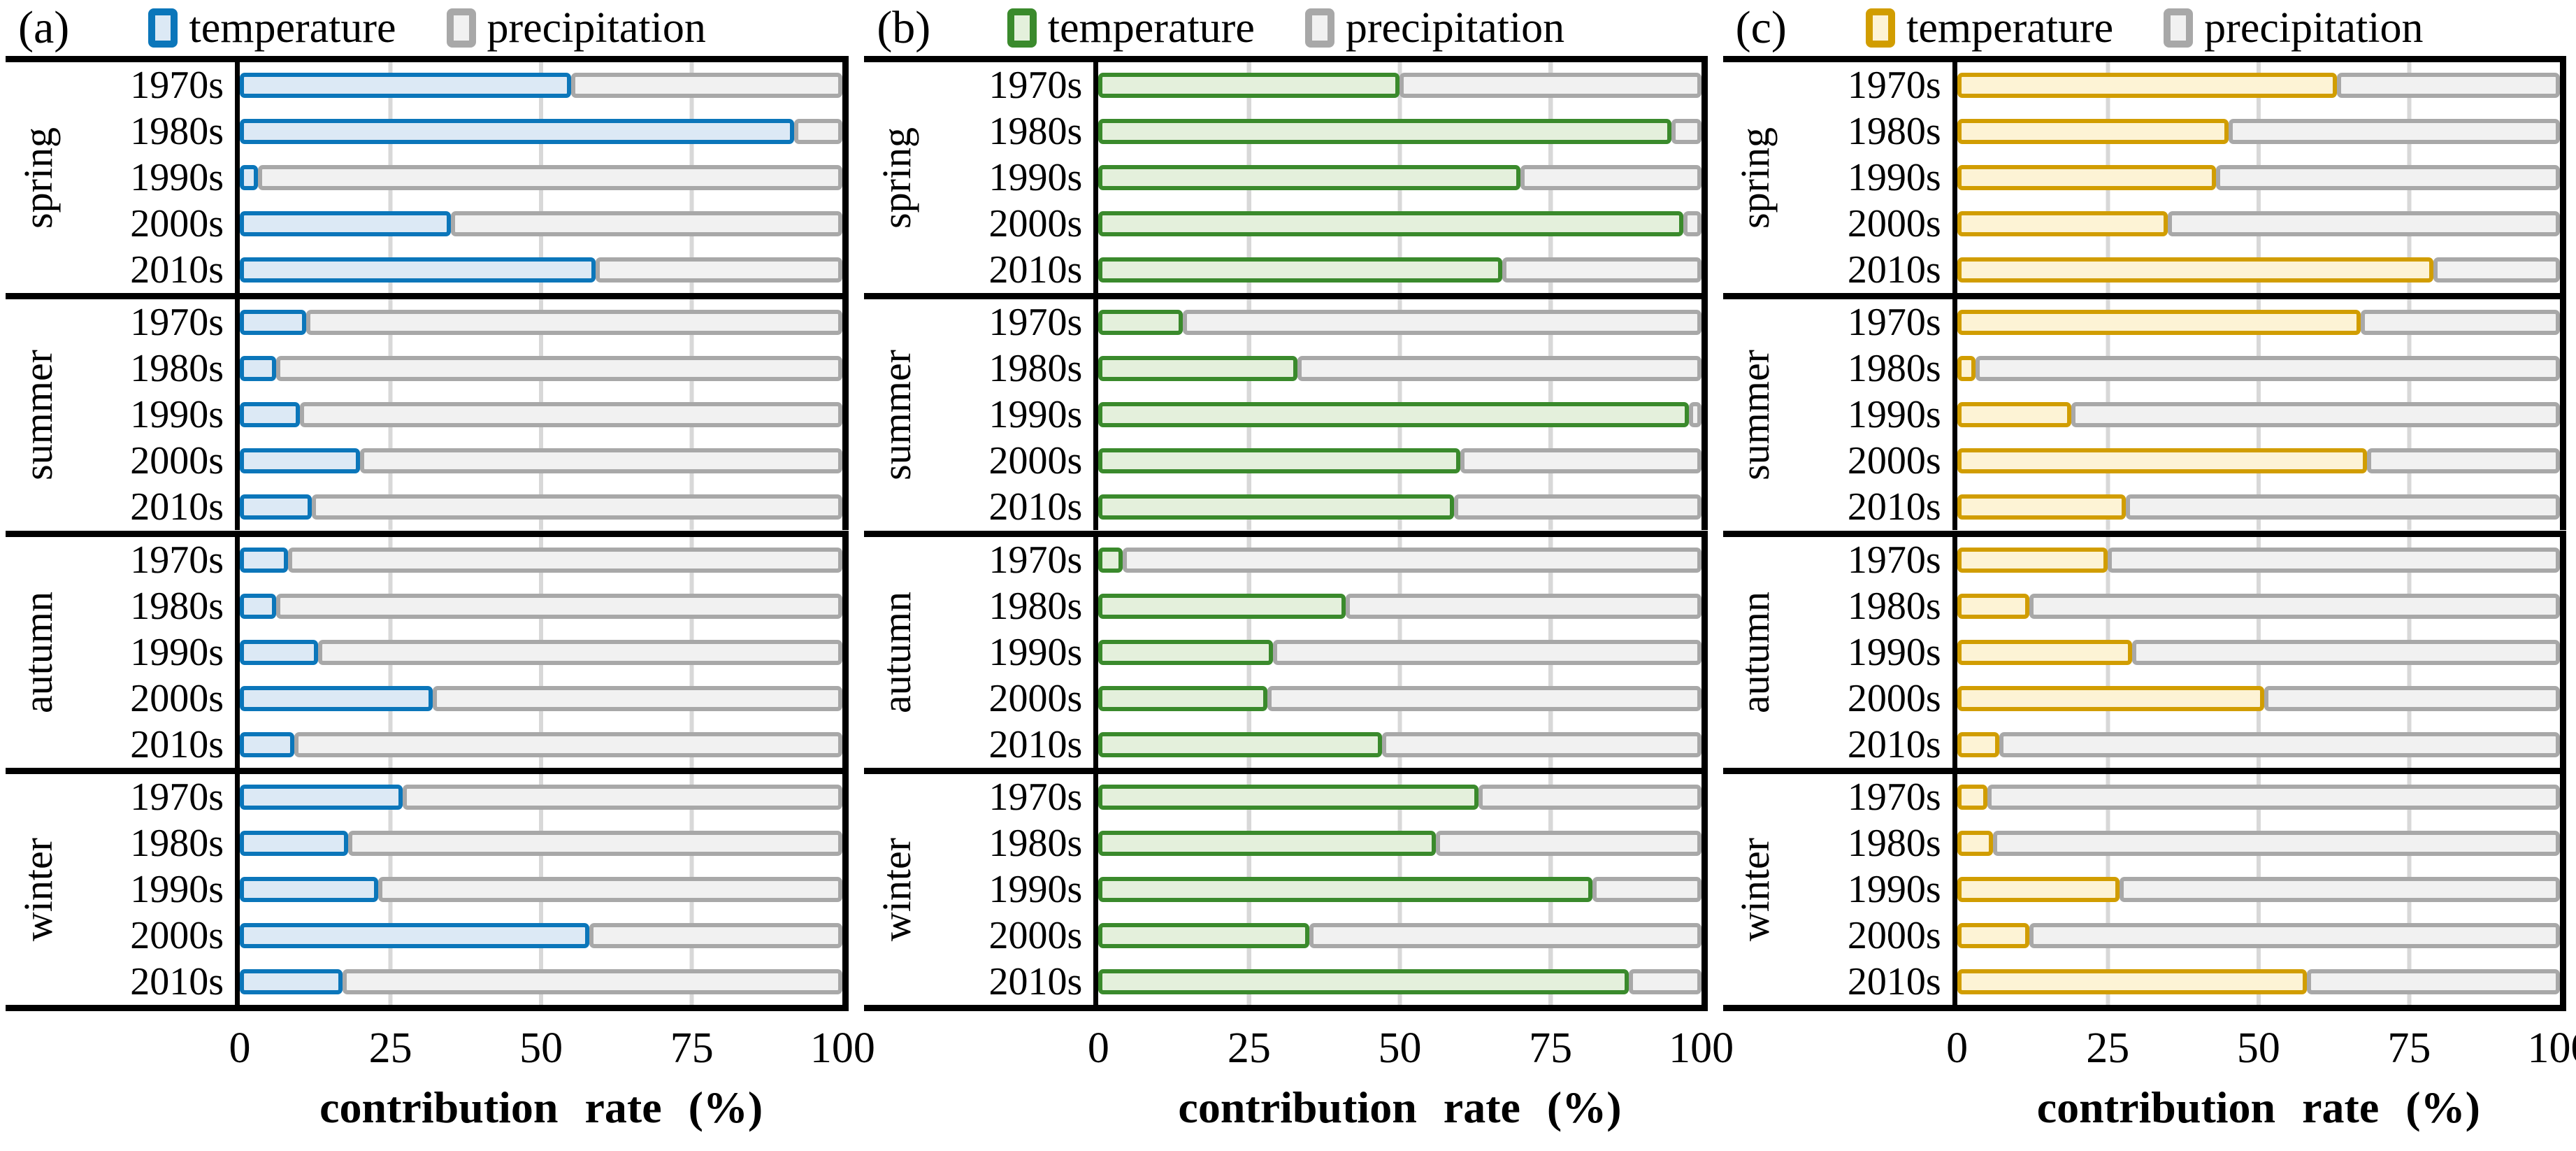 This screenshot has width=2576, height=1151. I want to click on precipitation-legend-swatch-icon, so click(1319, 28).